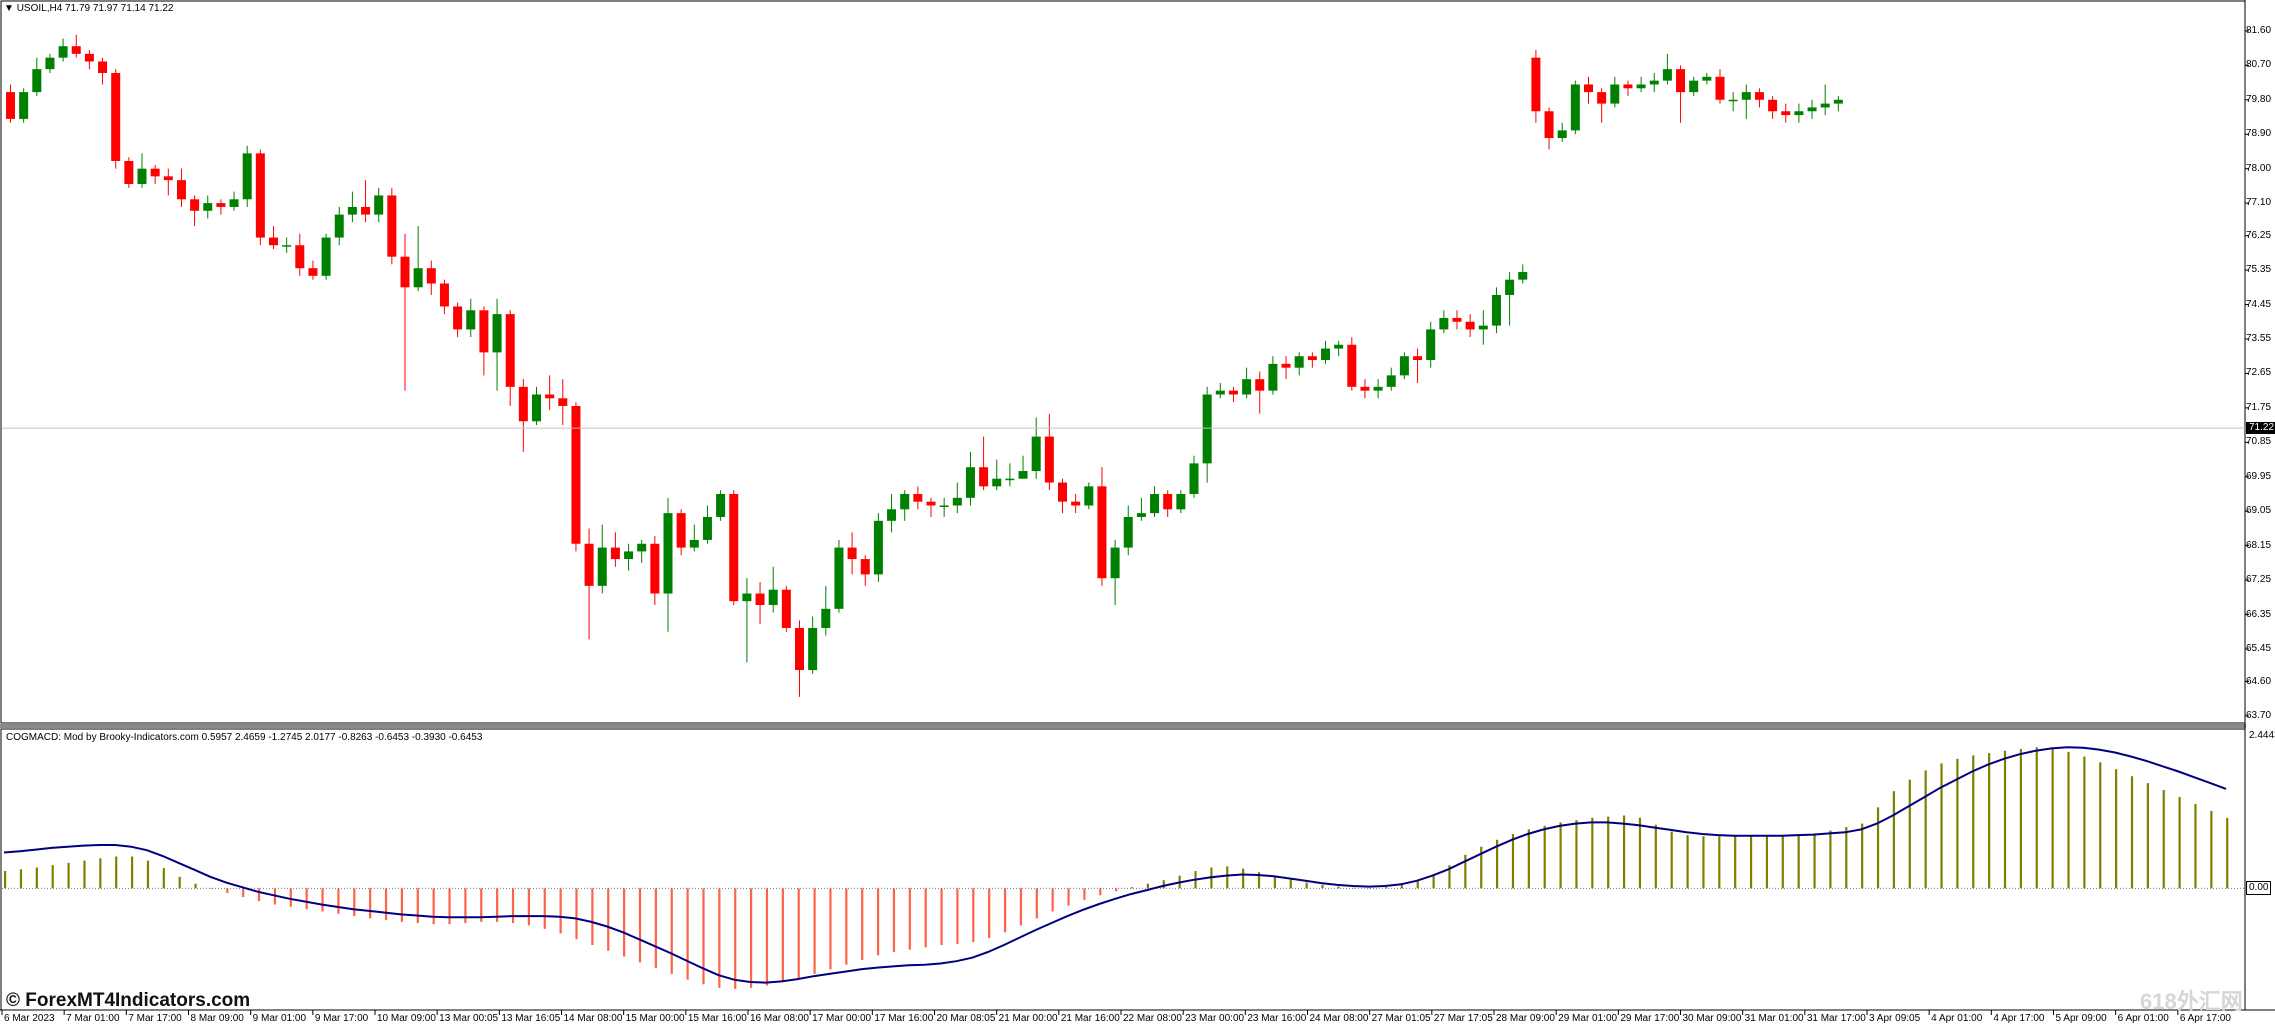  I want to click on dropdown-triangle-icon: ▼, so click(9, 8).